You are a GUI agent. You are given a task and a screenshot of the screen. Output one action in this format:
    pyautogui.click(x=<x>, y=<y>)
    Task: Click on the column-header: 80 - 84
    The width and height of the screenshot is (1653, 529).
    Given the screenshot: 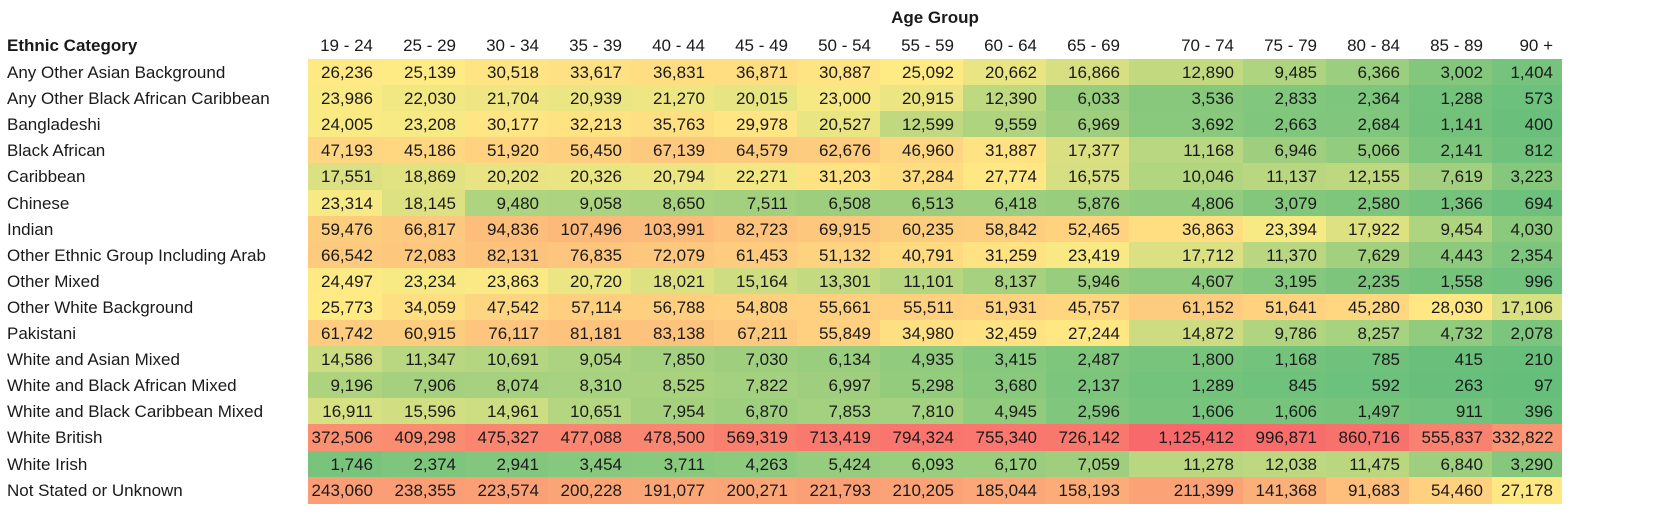 What is the action you would take?
    pyautogui.click(x=1373, y=45)
    